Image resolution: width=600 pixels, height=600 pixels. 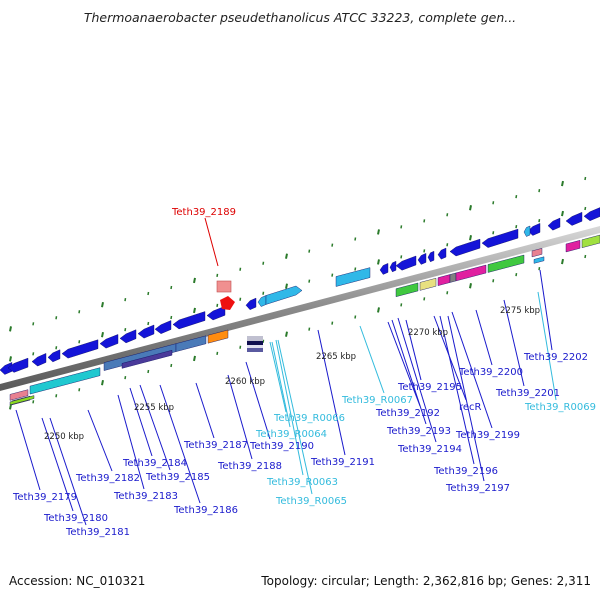 What do you see at coordinates (477, 488) in the screenshot?
I see `gene-label-teth39-2197: Teth39_2197` at bounding box center [477, 488].